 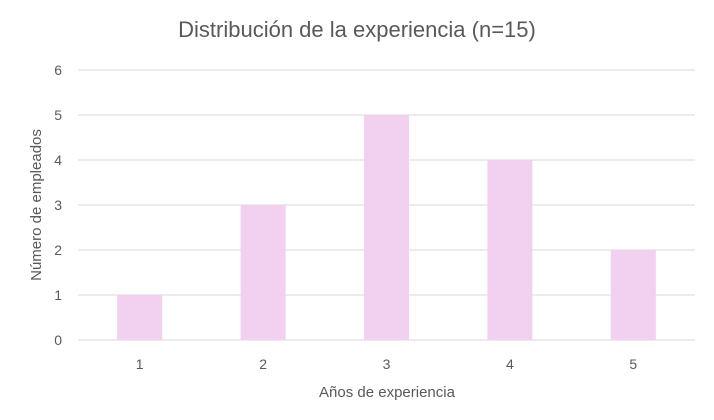 I want to click on y-tick-label: 0, so click(x=58, y=340).